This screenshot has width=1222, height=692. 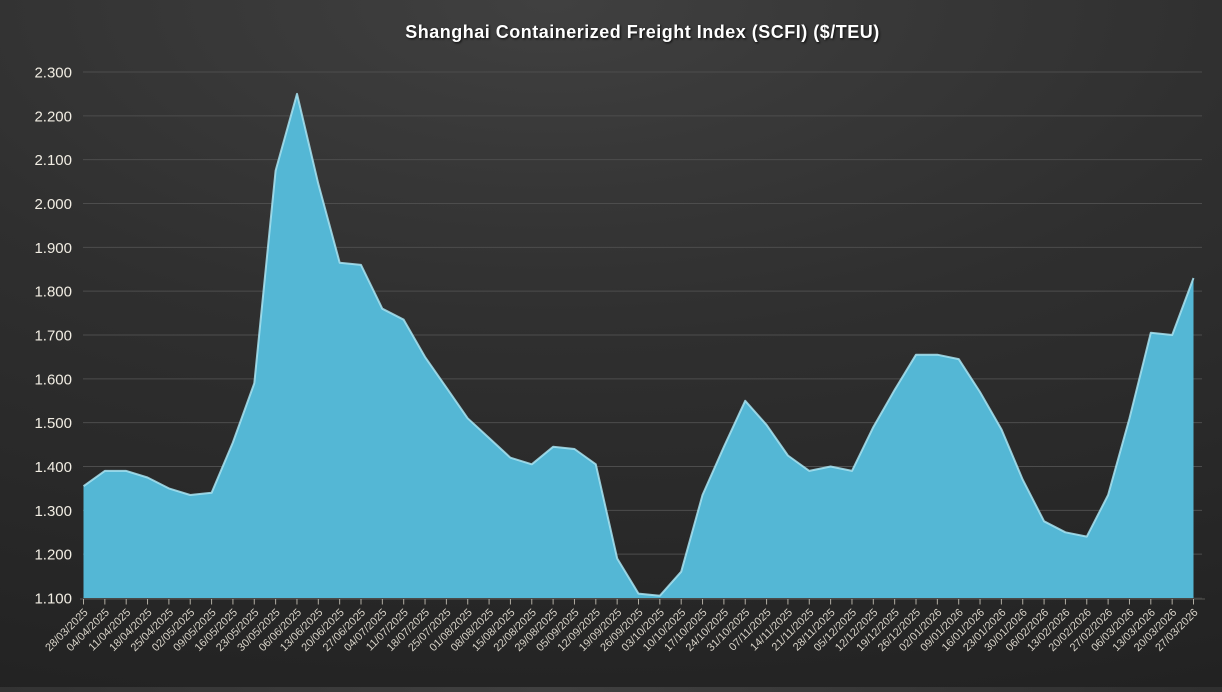 I want to click on y-tick-label: 1.100, so click(x=53, y=599).